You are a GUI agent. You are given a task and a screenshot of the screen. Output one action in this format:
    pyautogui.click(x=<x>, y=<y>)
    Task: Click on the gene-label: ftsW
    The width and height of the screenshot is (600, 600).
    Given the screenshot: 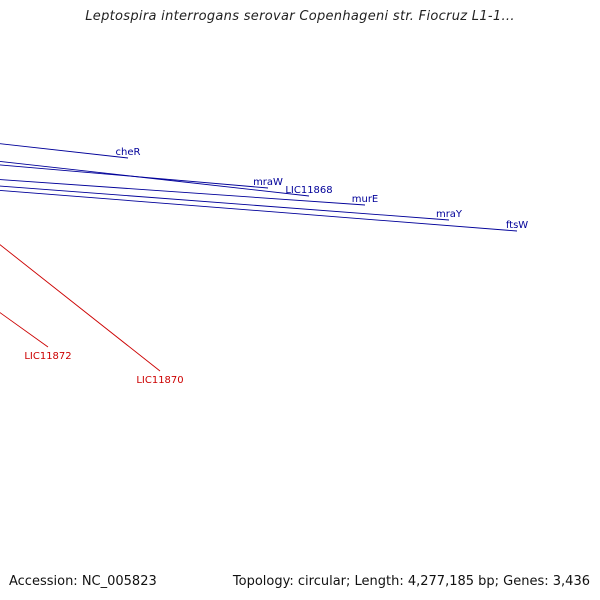 What is the action you would take?
    pyautogui.click(x=517, y=225)
    